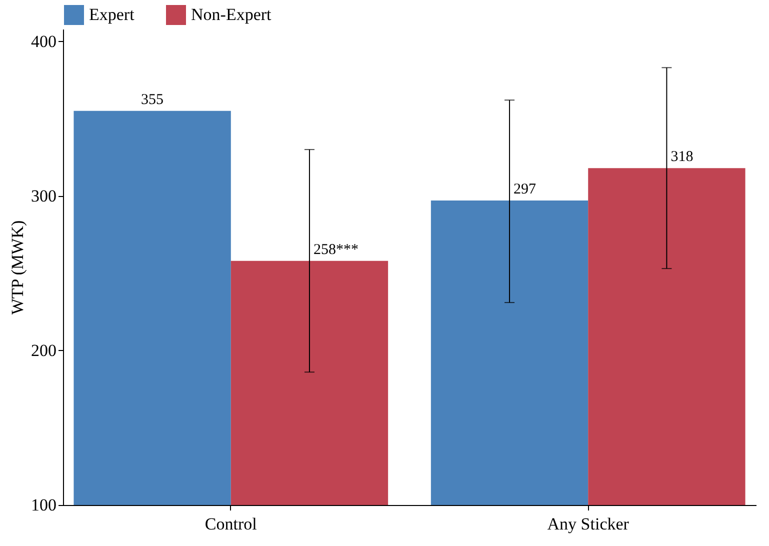 The image size is (769, 546). Describe the element at coordinates (152, 100) in the screenshot. I see `data-label: 355` at that location.